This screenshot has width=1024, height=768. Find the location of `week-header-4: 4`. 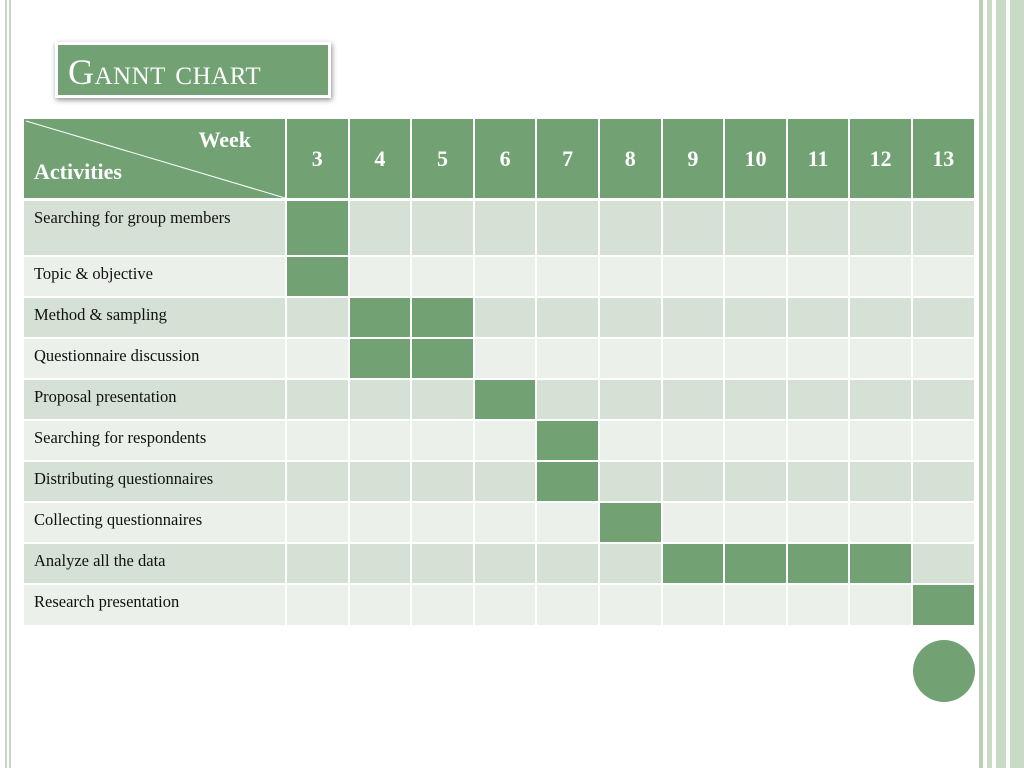

week-header-4: 4 is located at coordinates (381, 160).